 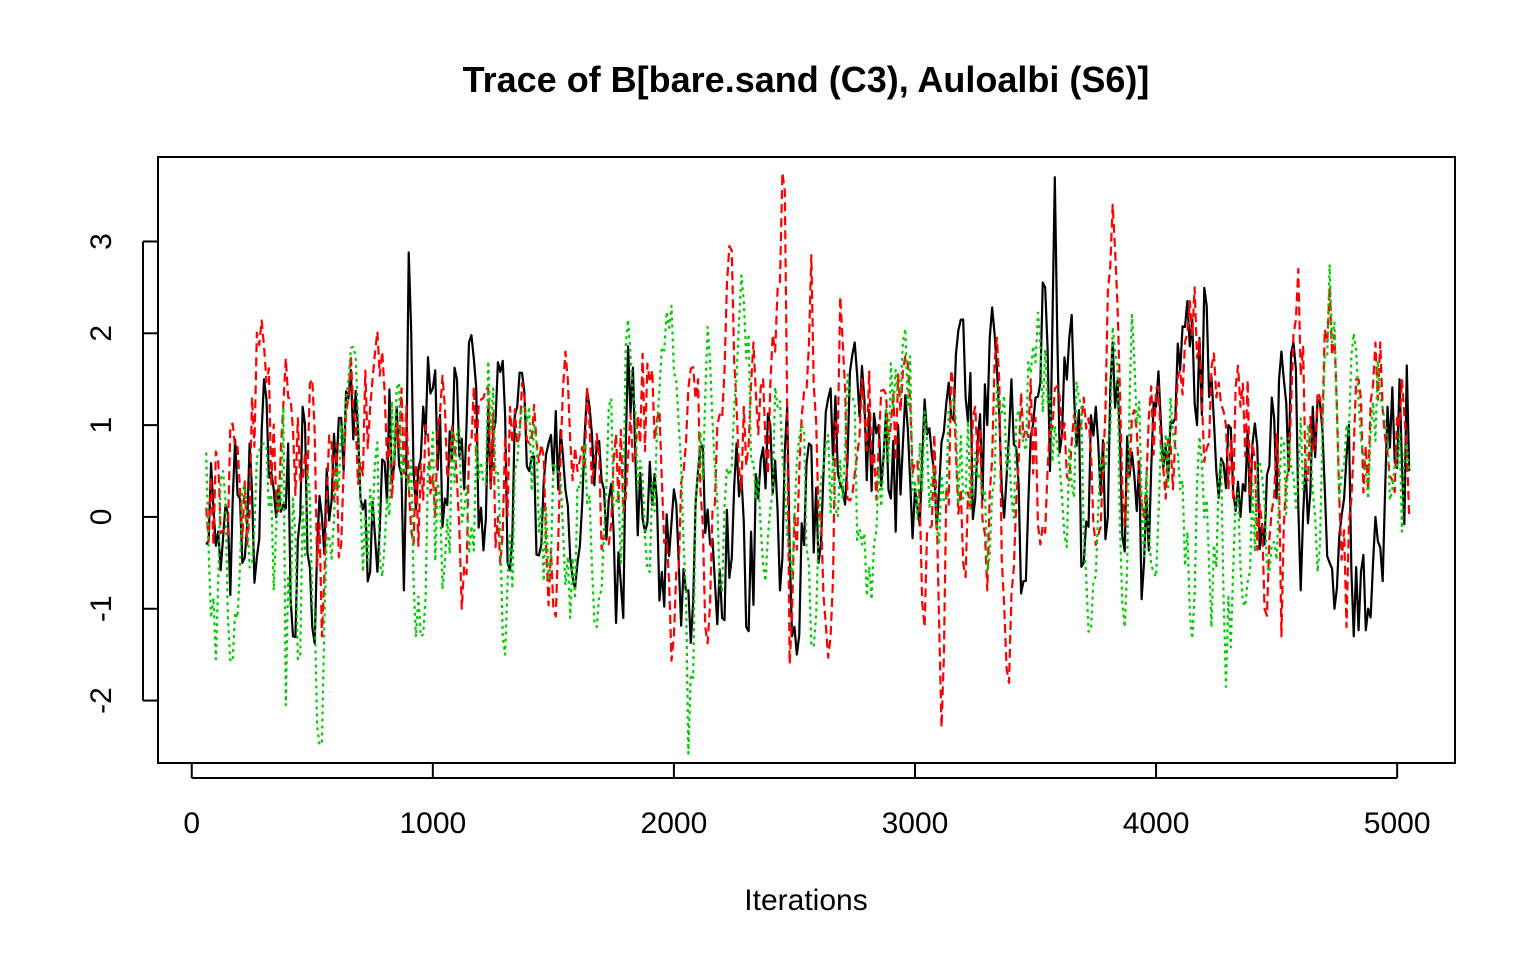 I want to click on x-tick-label: 2000, so click(x=674, y=823).